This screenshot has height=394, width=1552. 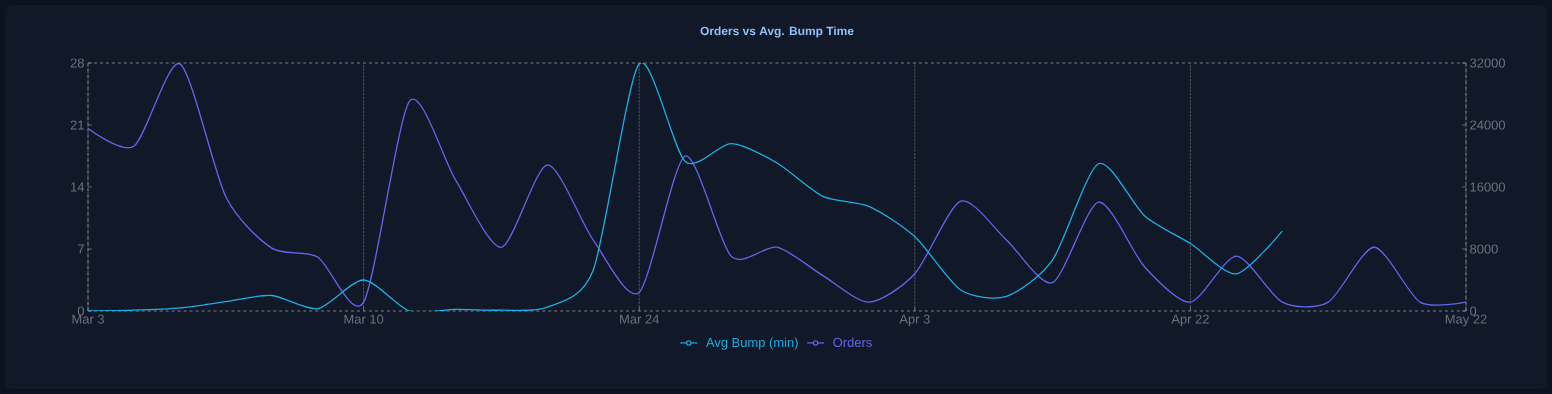 I want to click on legend-label: Orders, so click(x=852, y=342).